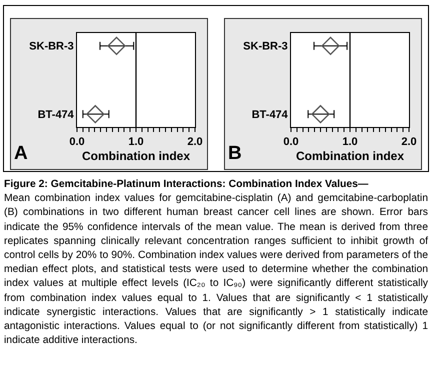  What do you see at coordinates (235, 153) in the screenshot?
I see `text: B` at bounding box center [235, 153].